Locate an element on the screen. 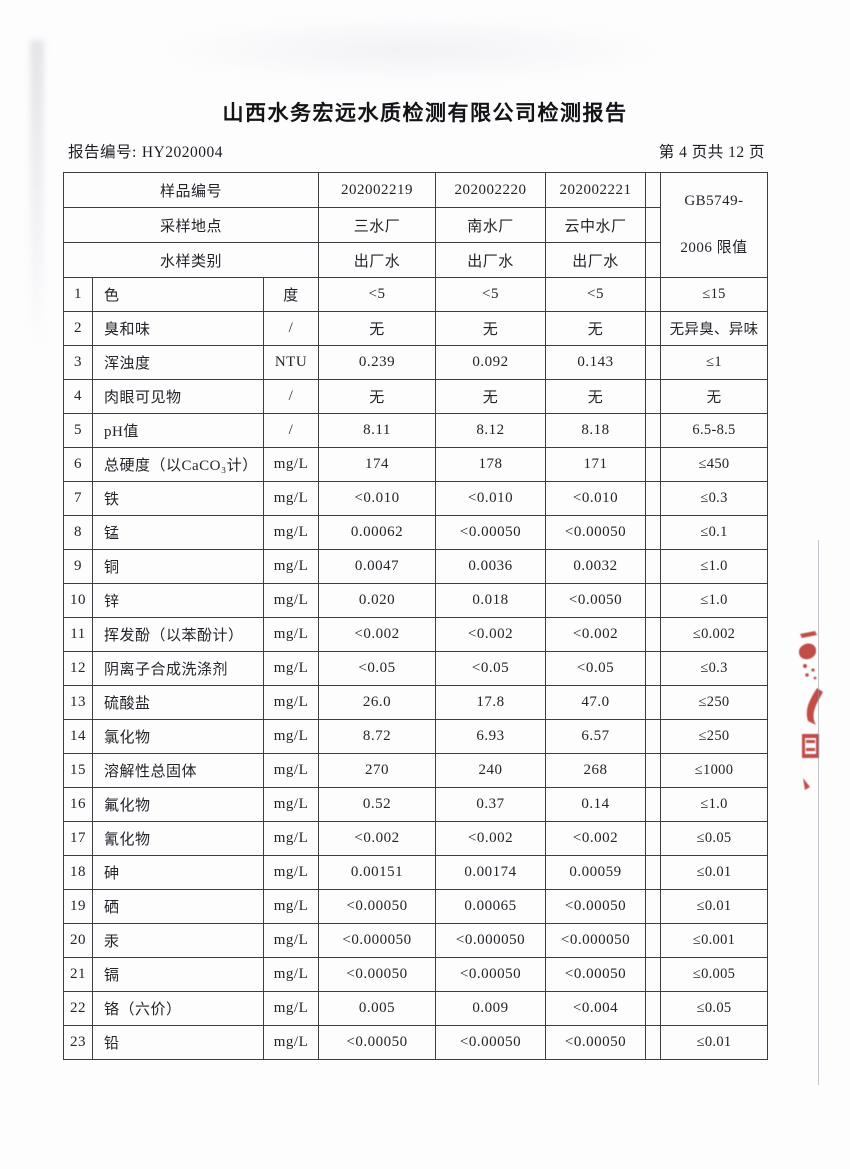 The width and height of the screenshot is (850, 1169). limit-value: ≤0.1 is located at coordinates (714, 532).